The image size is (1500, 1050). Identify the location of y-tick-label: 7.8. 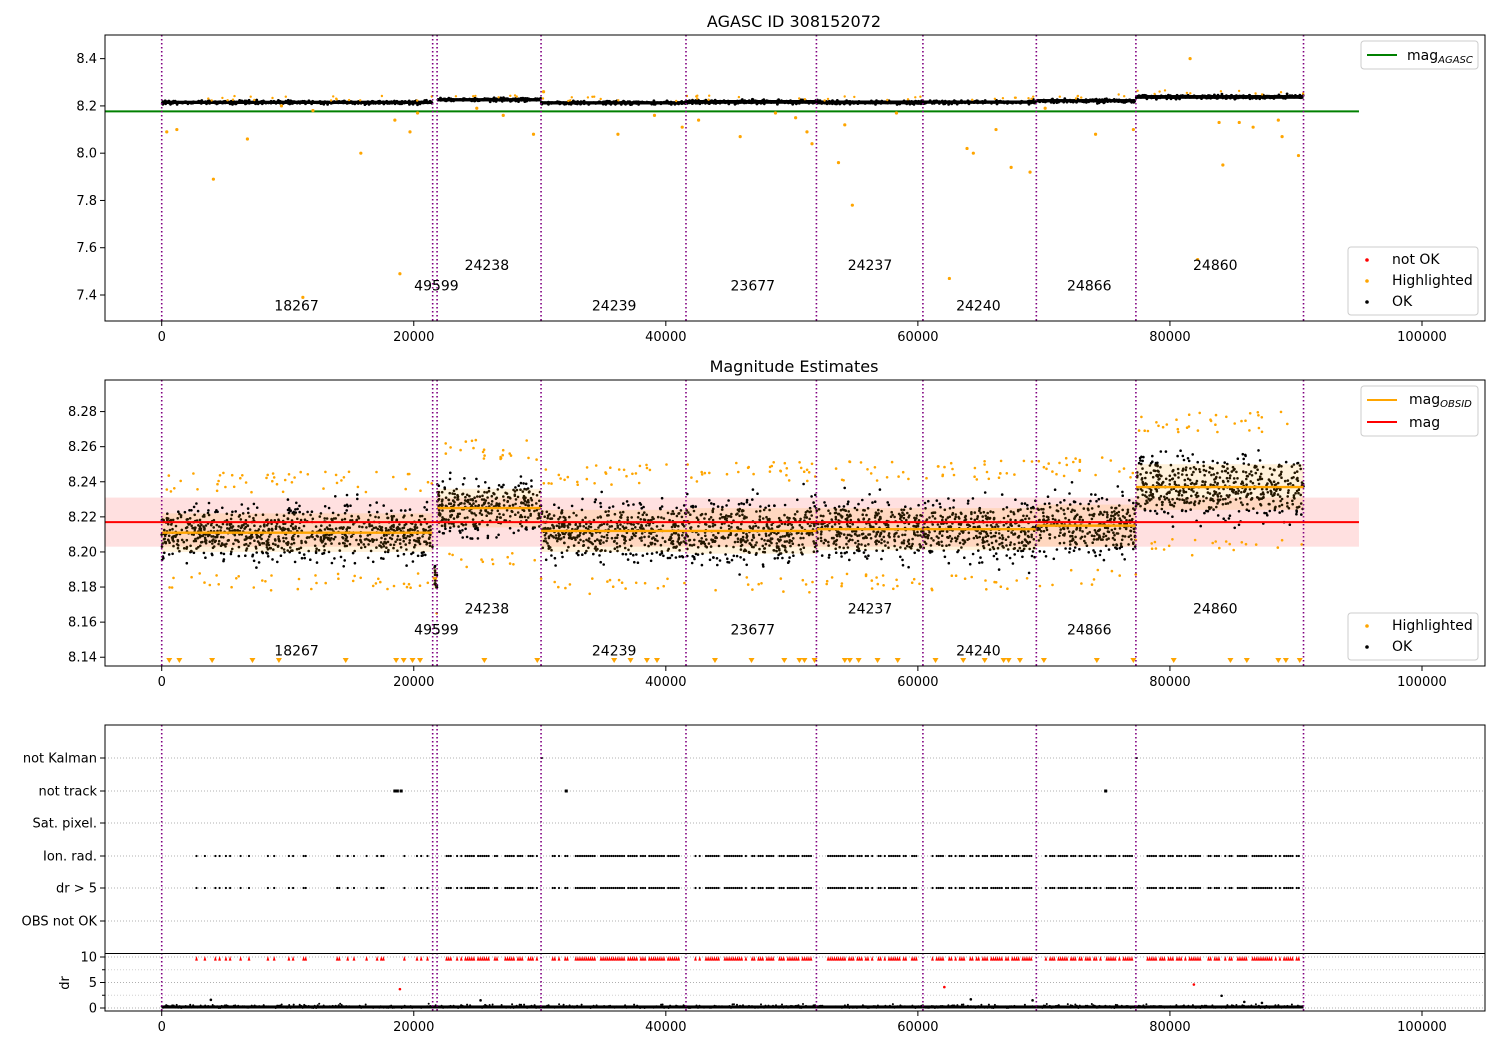
(86, 201).